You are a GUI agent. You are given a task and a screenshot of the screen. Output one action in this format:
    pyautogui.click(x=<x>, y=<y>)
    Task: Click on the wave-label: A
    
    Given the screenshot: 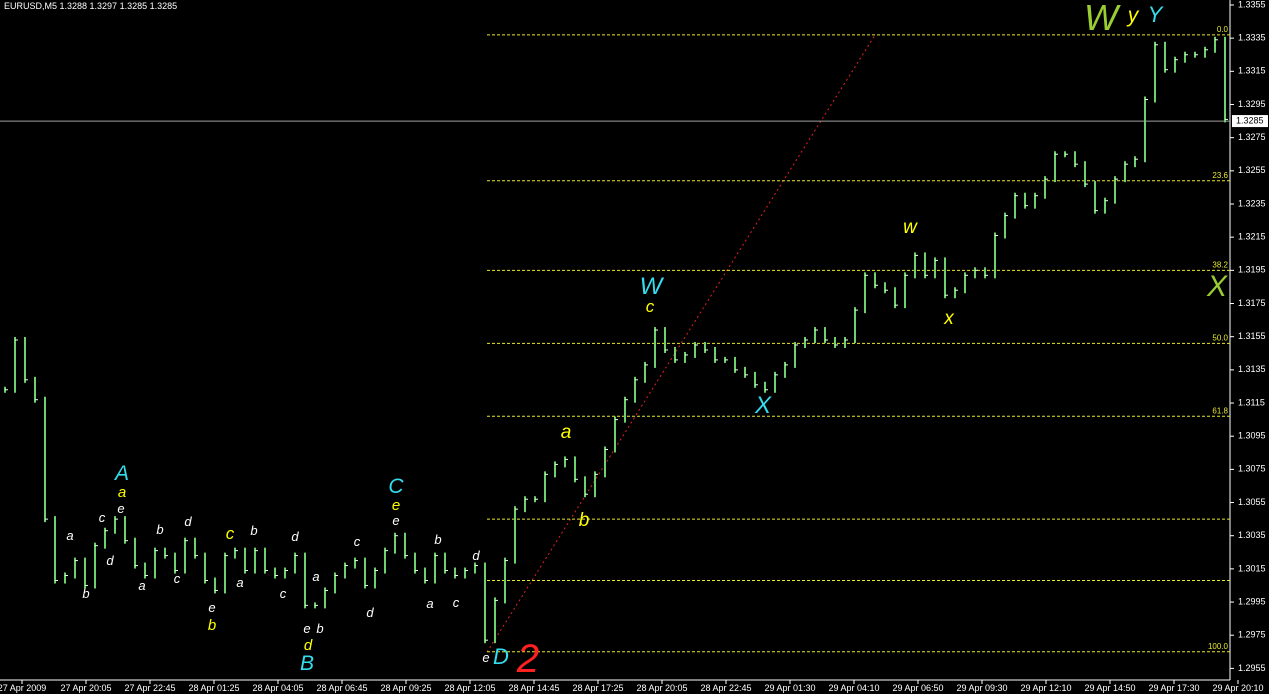 What is the action you would take?
    pyautogui.click(x=121, y=473)
    